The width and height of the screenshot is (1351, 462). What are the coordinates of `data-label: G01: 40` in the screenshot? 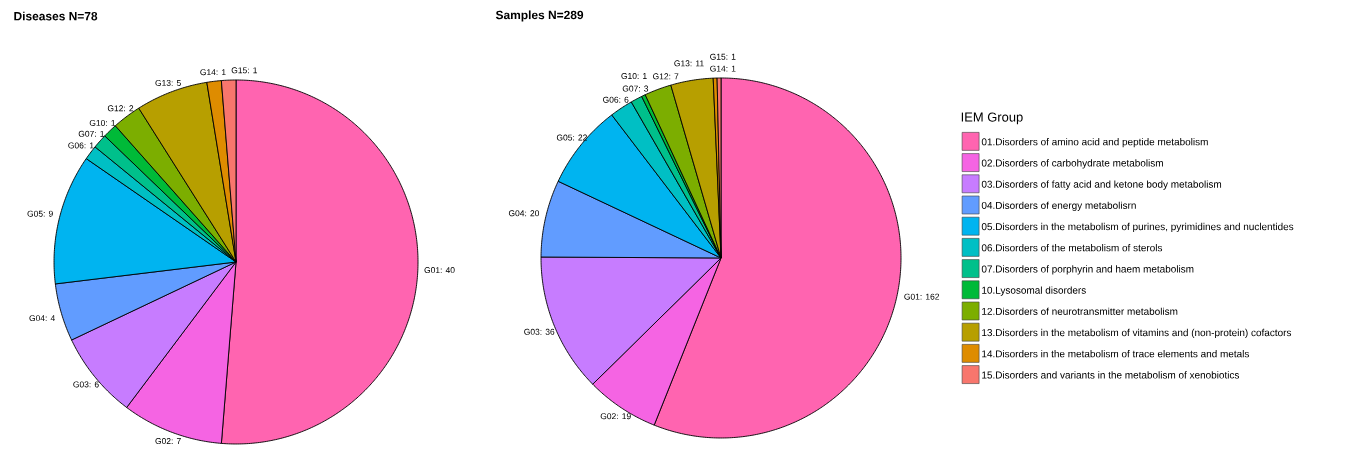 It's located at (439, 270).